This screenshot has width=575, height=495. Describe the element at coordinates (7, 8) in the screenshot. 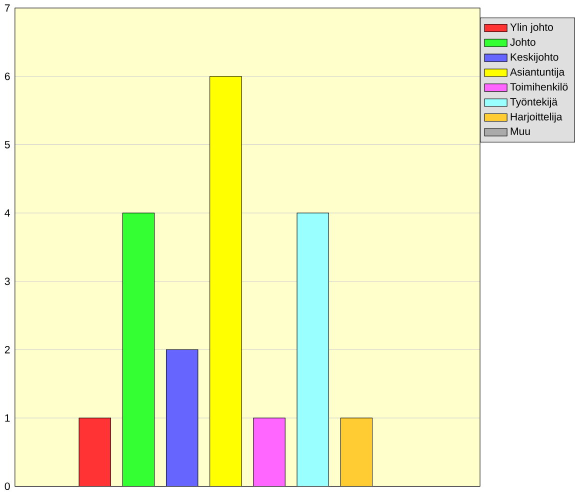

I see `y-tick-label: 7` at that location.